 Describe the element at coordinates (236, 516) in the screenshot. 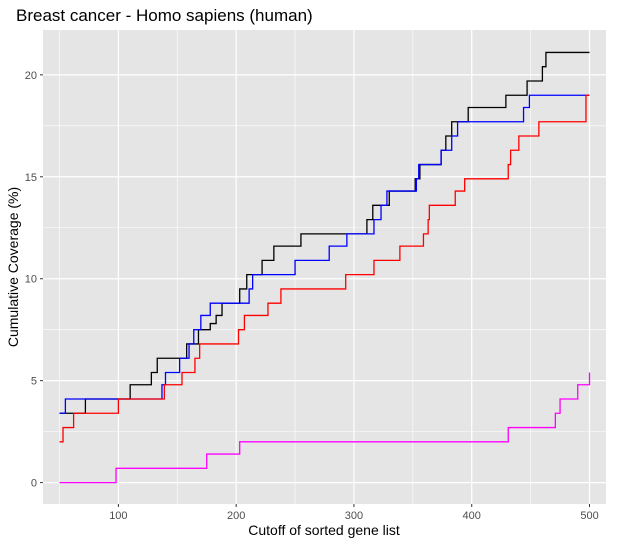

I see `x-tick-label: 200` at that location.